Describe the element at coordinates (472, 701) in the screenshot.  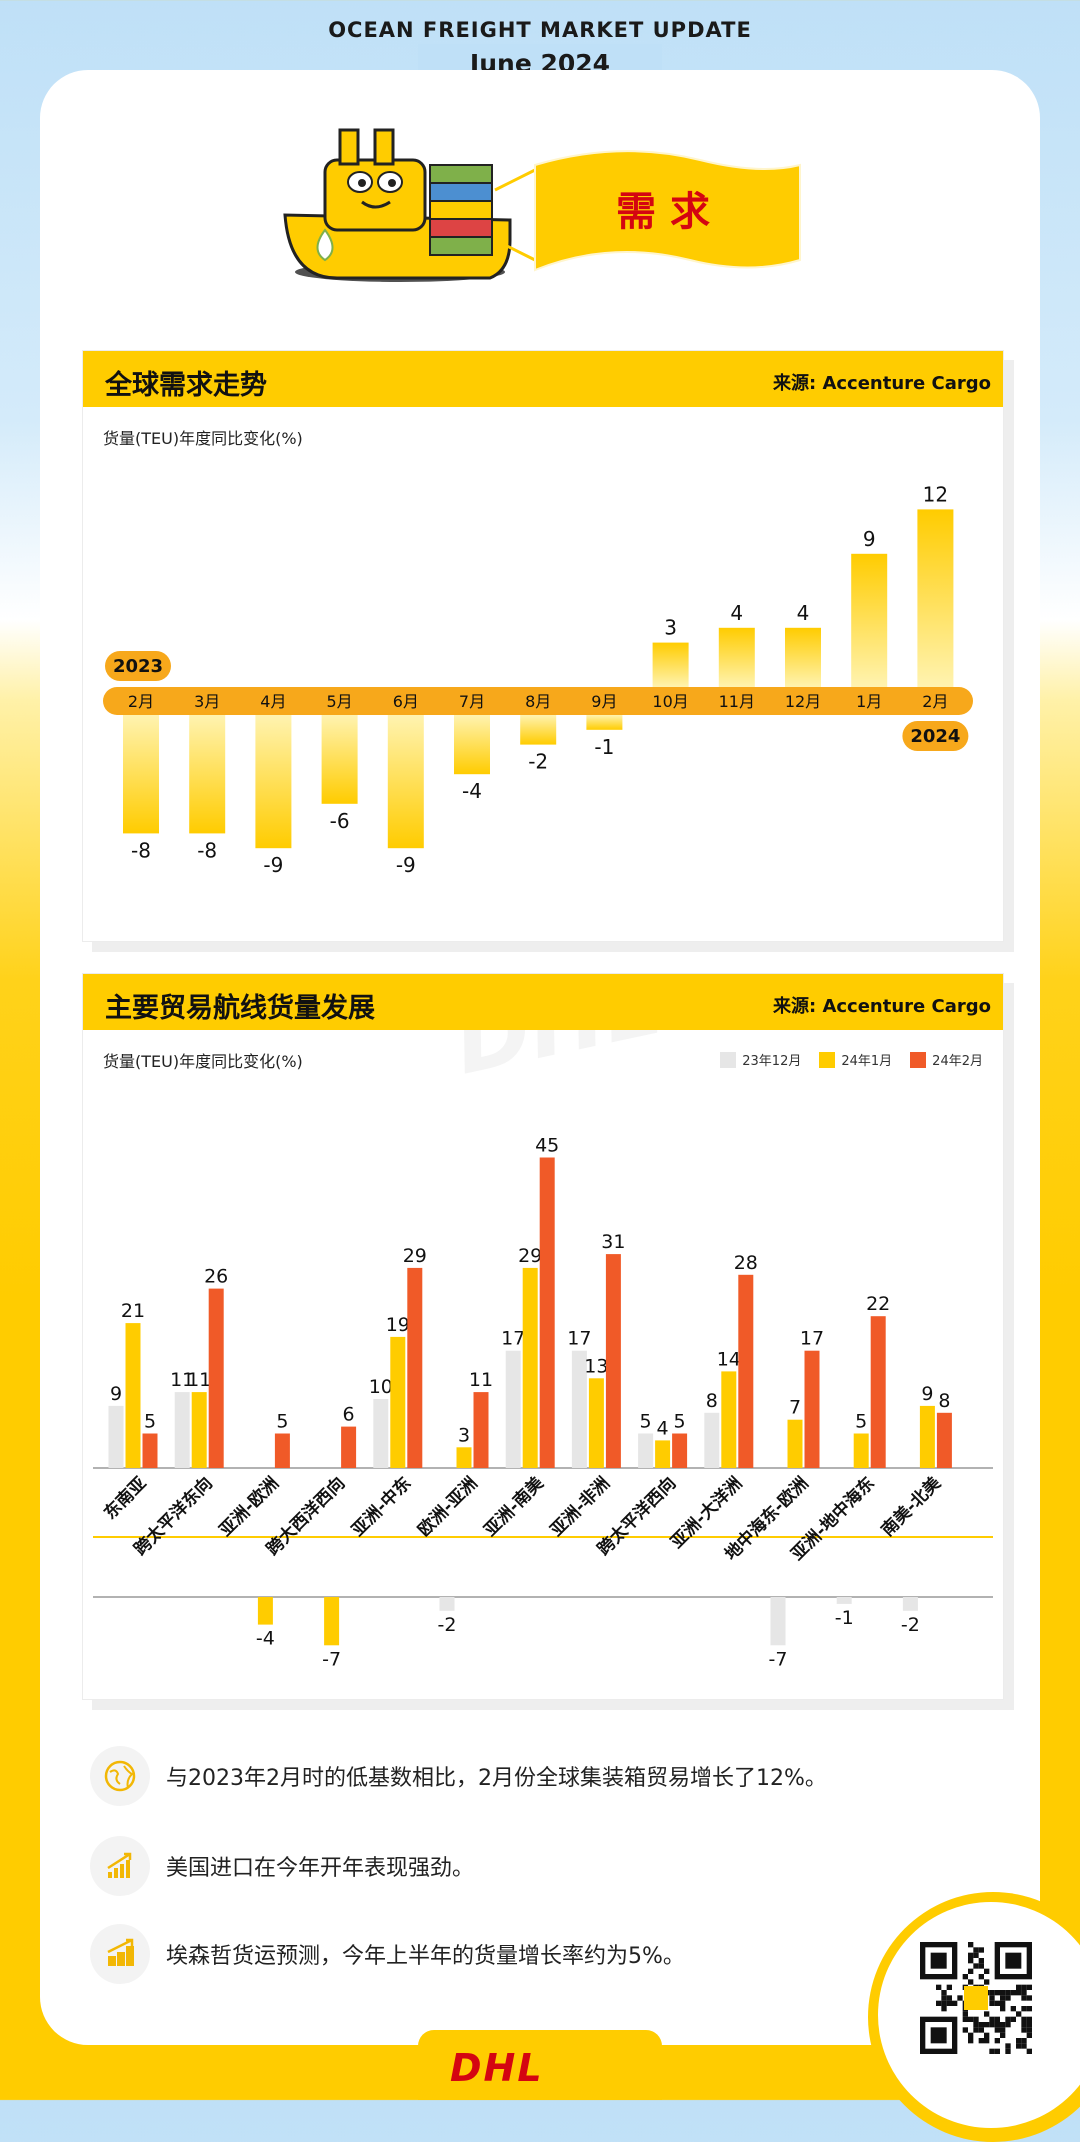
I see `x-tick-label: 7月` at that location.